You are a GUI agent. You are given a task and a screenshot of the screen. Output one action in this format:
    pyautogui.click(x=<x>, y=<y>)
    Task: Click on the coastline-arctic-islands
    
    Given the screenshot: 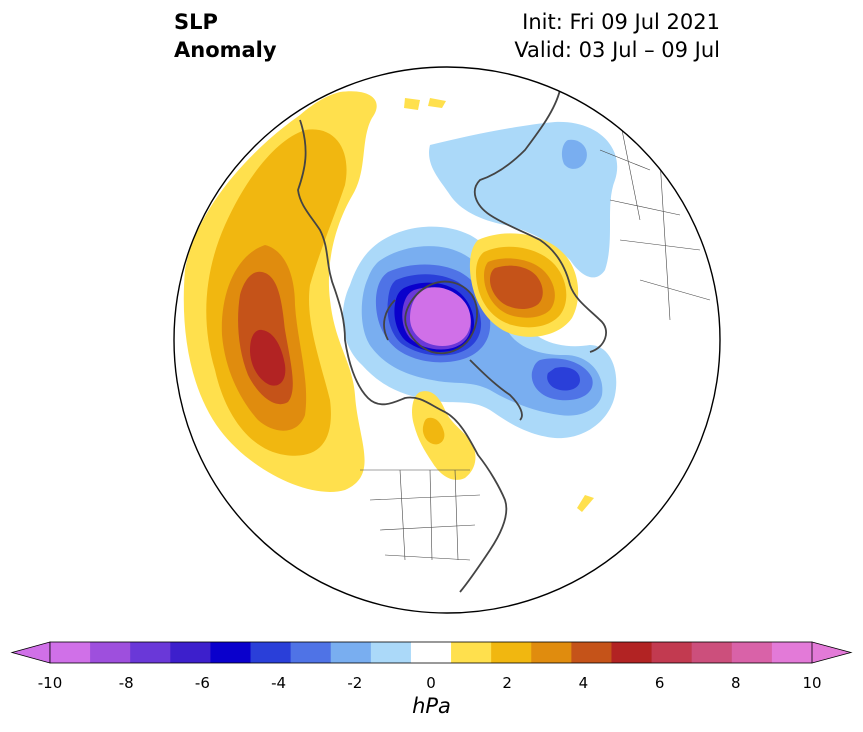 What is the action you would take?
    pyautogui.click(x=453, y=360)
    